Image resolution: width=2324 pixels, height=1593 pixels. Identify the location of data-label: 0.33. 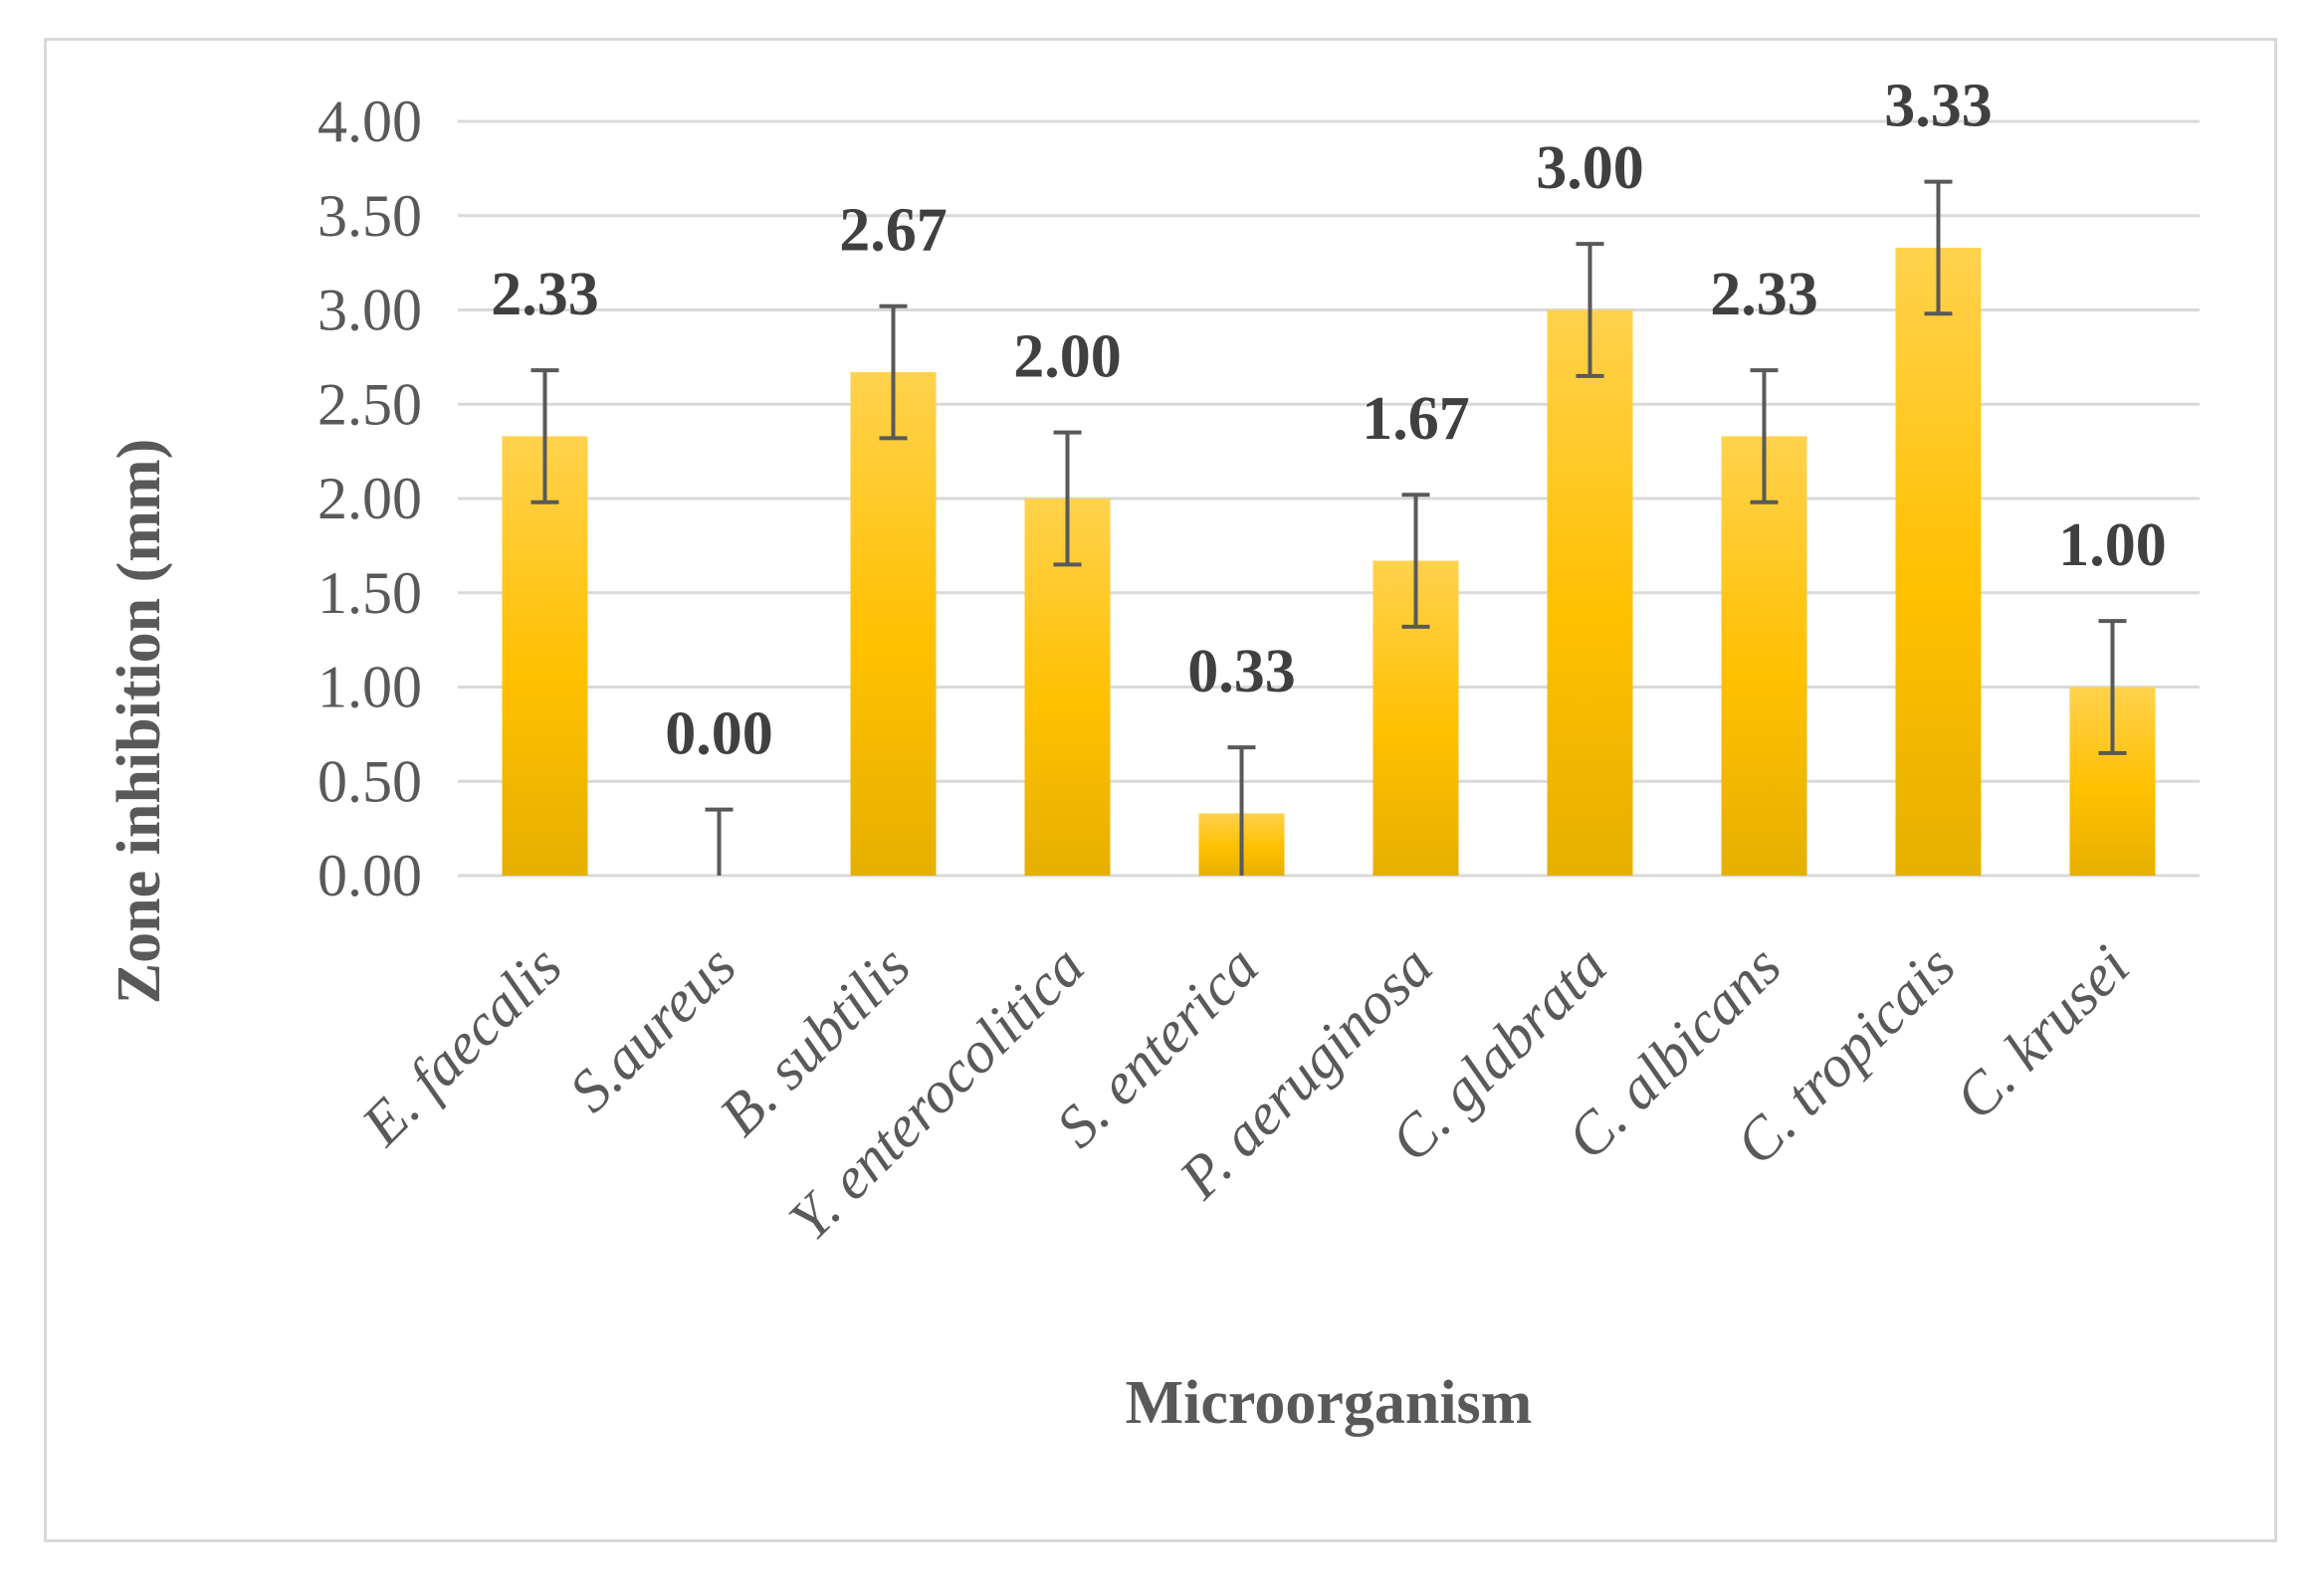
(1241, 671).